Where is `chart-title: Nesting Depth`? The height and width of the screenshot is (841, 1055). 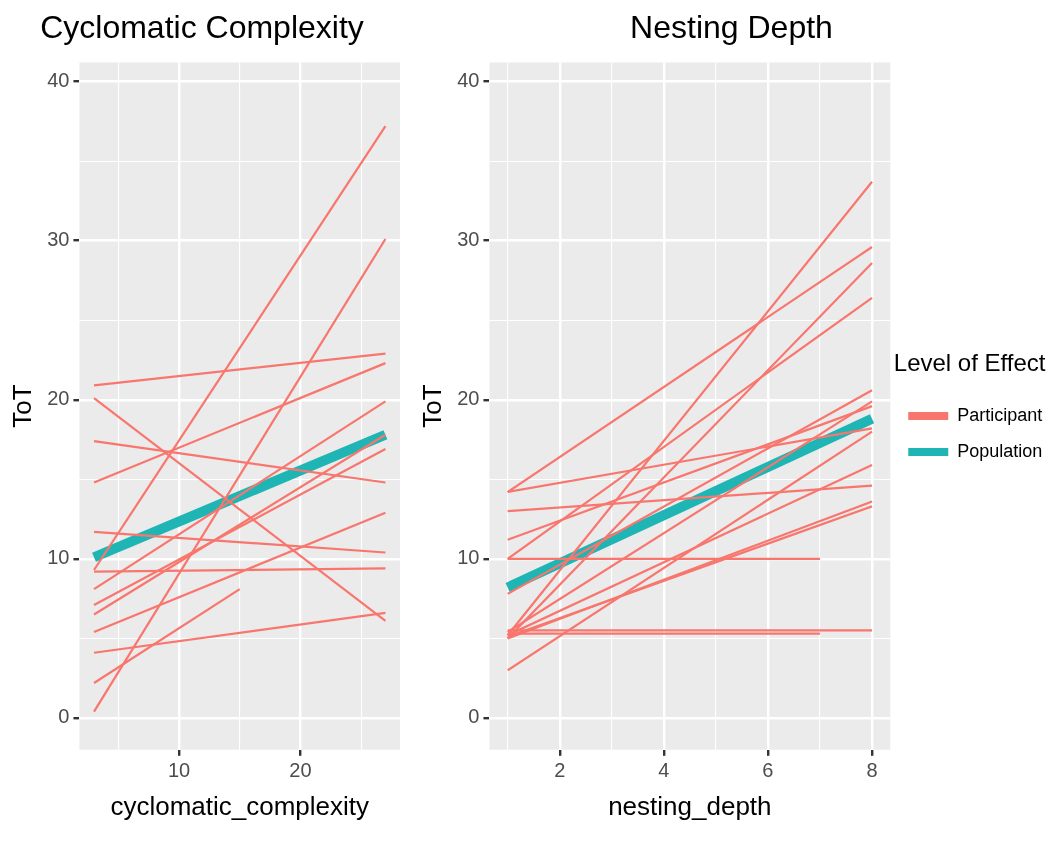 chart-title: Nesting Depth is located at coordinates (731, 27).